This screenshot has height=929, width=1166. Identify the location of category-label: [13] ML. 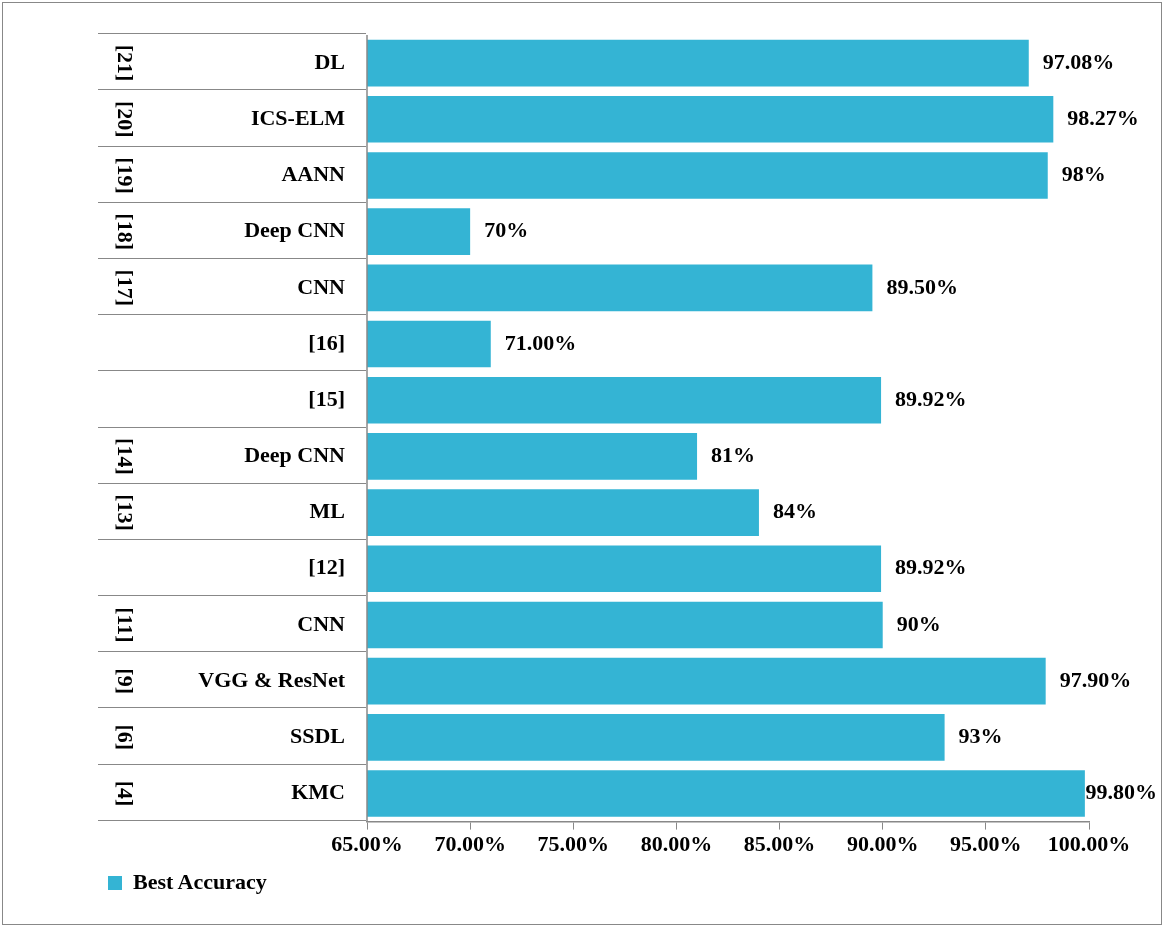
(229, 512).